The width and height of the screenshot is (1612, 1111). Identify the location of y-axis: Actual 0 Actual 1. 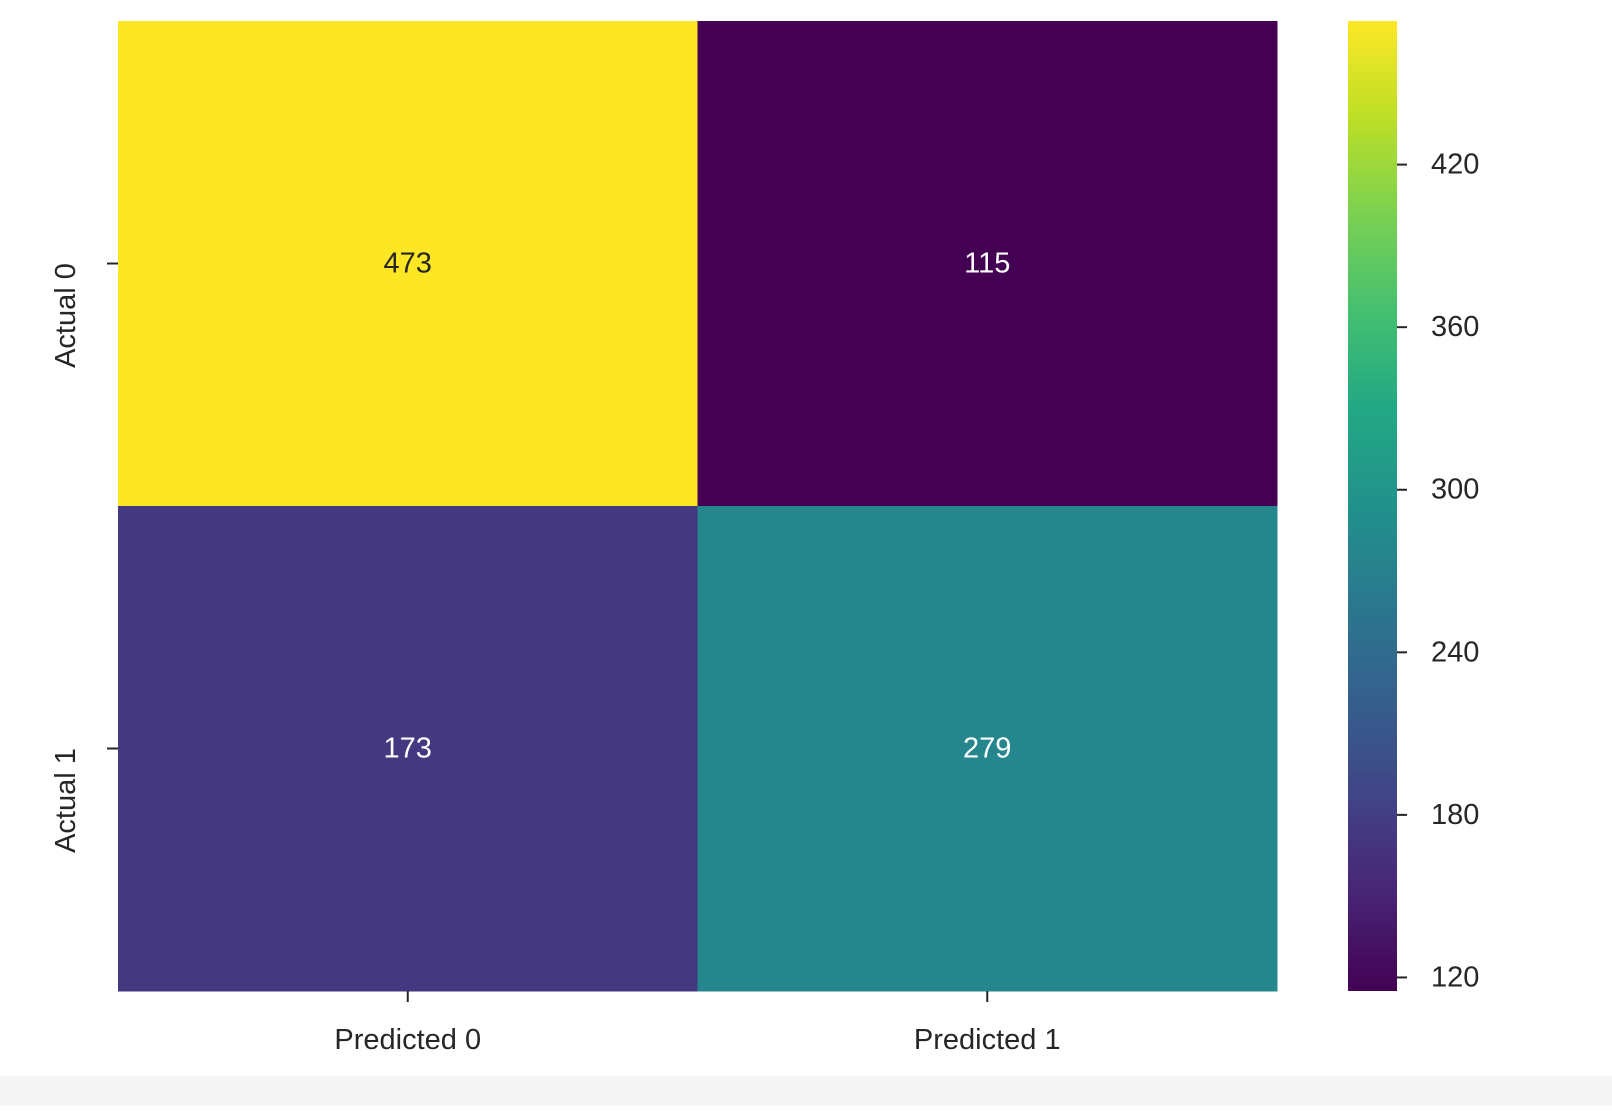
(84, 557).